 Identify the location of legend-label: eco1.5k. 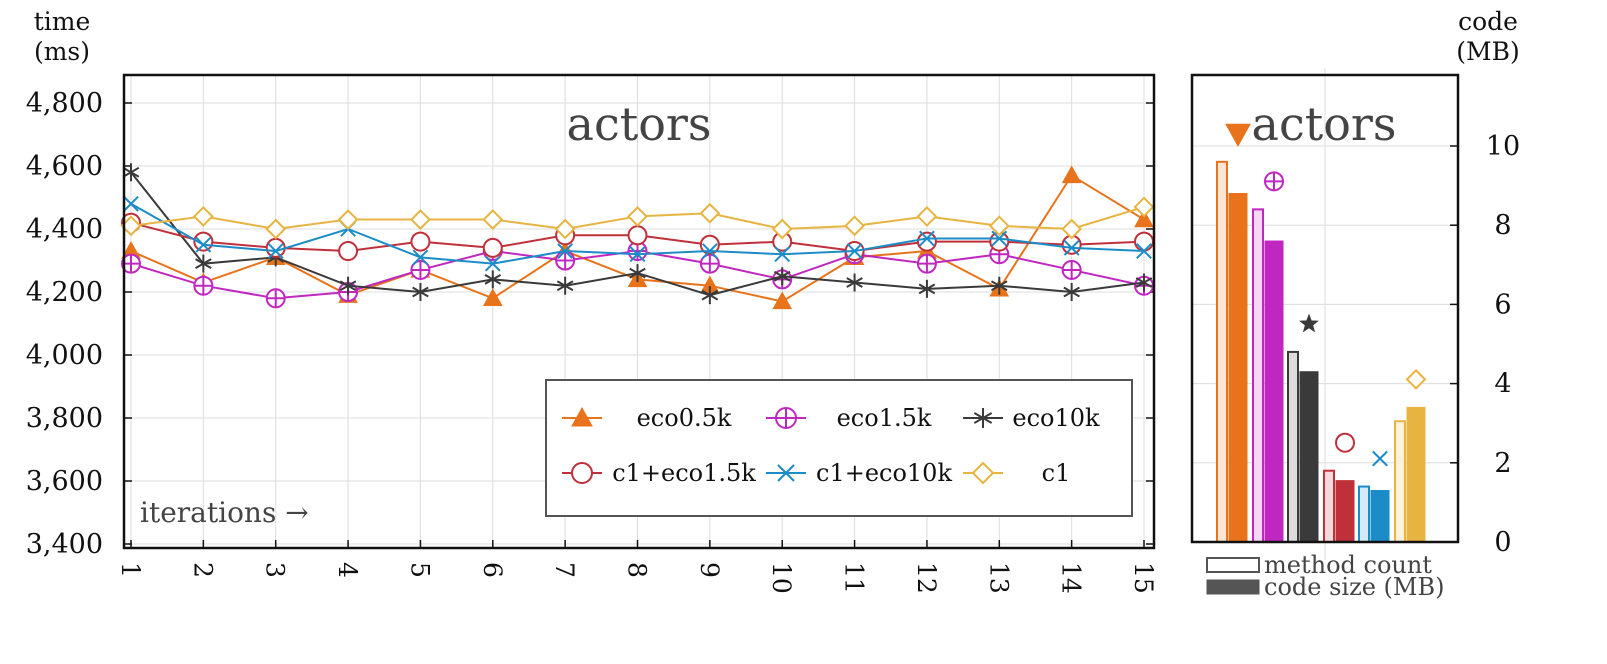
(884, 418).